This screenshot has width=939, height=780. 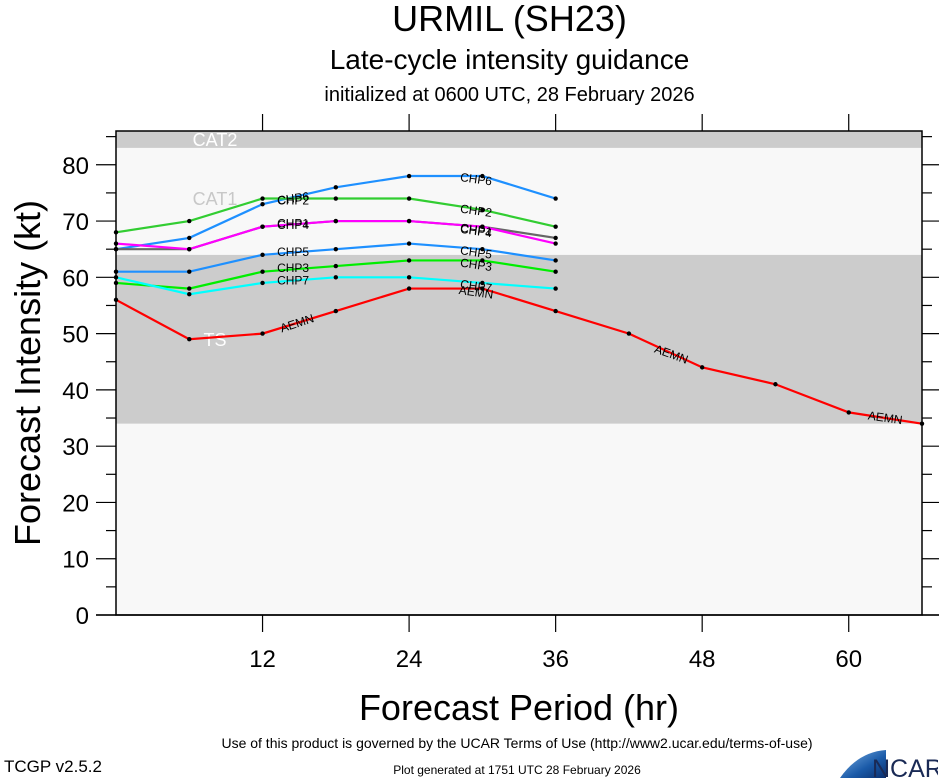 I want to click on x-tick-label: 12, so click(x=262, y=659).